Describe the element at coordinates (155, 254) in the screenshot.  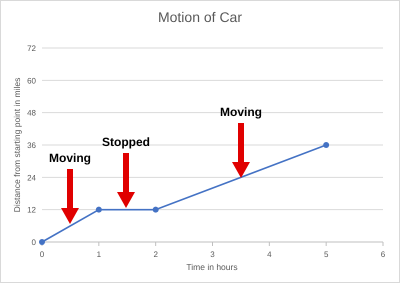
I see `x-tick-label: 2` at that location.